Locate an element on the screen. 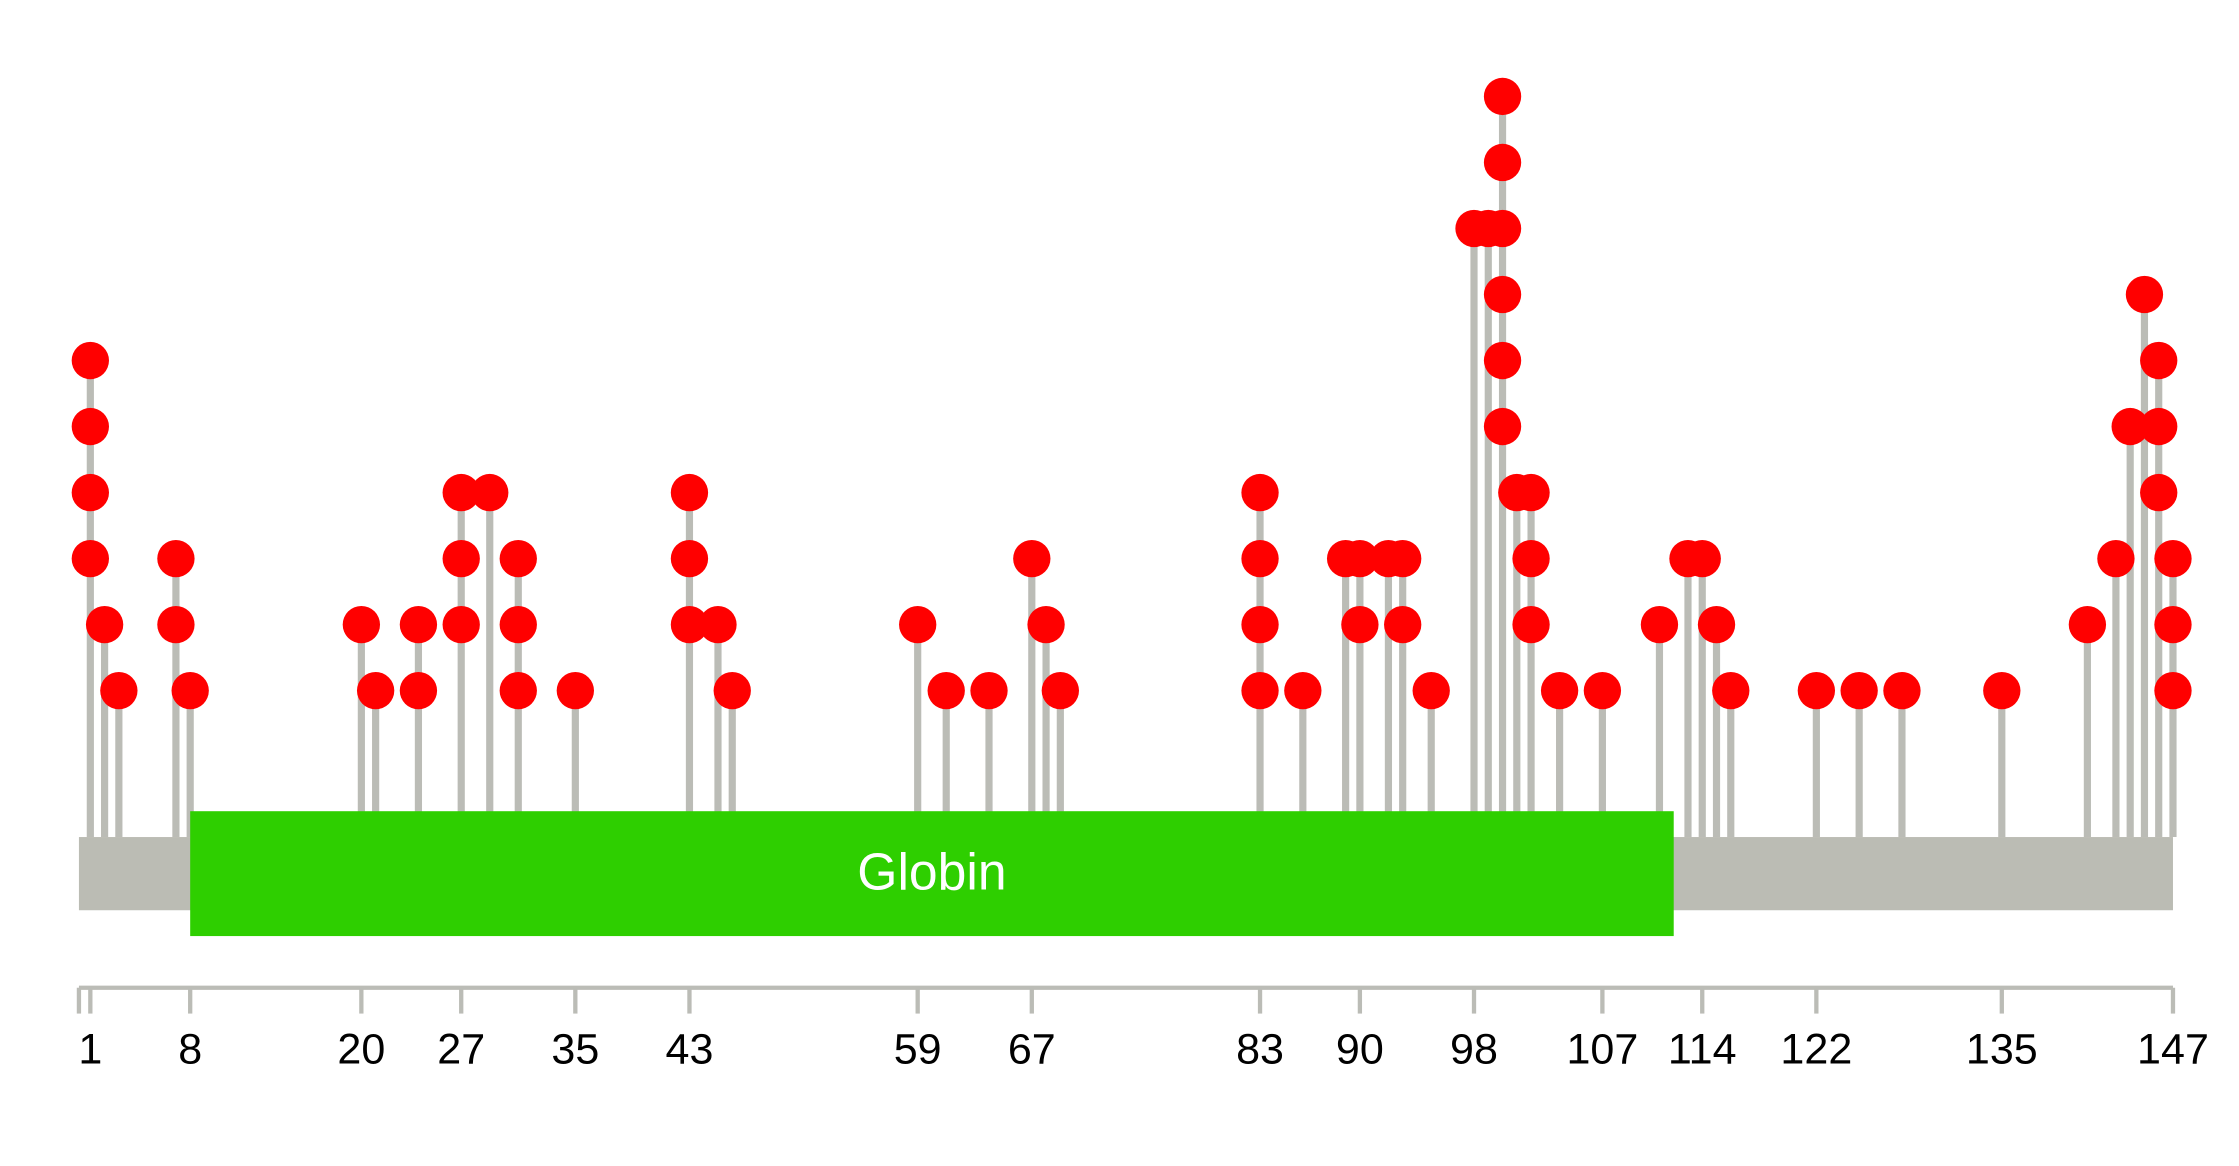 This screenshot has height=1166, width=2239. x-tick-label: 1 is located at coordinates (90, 1050).